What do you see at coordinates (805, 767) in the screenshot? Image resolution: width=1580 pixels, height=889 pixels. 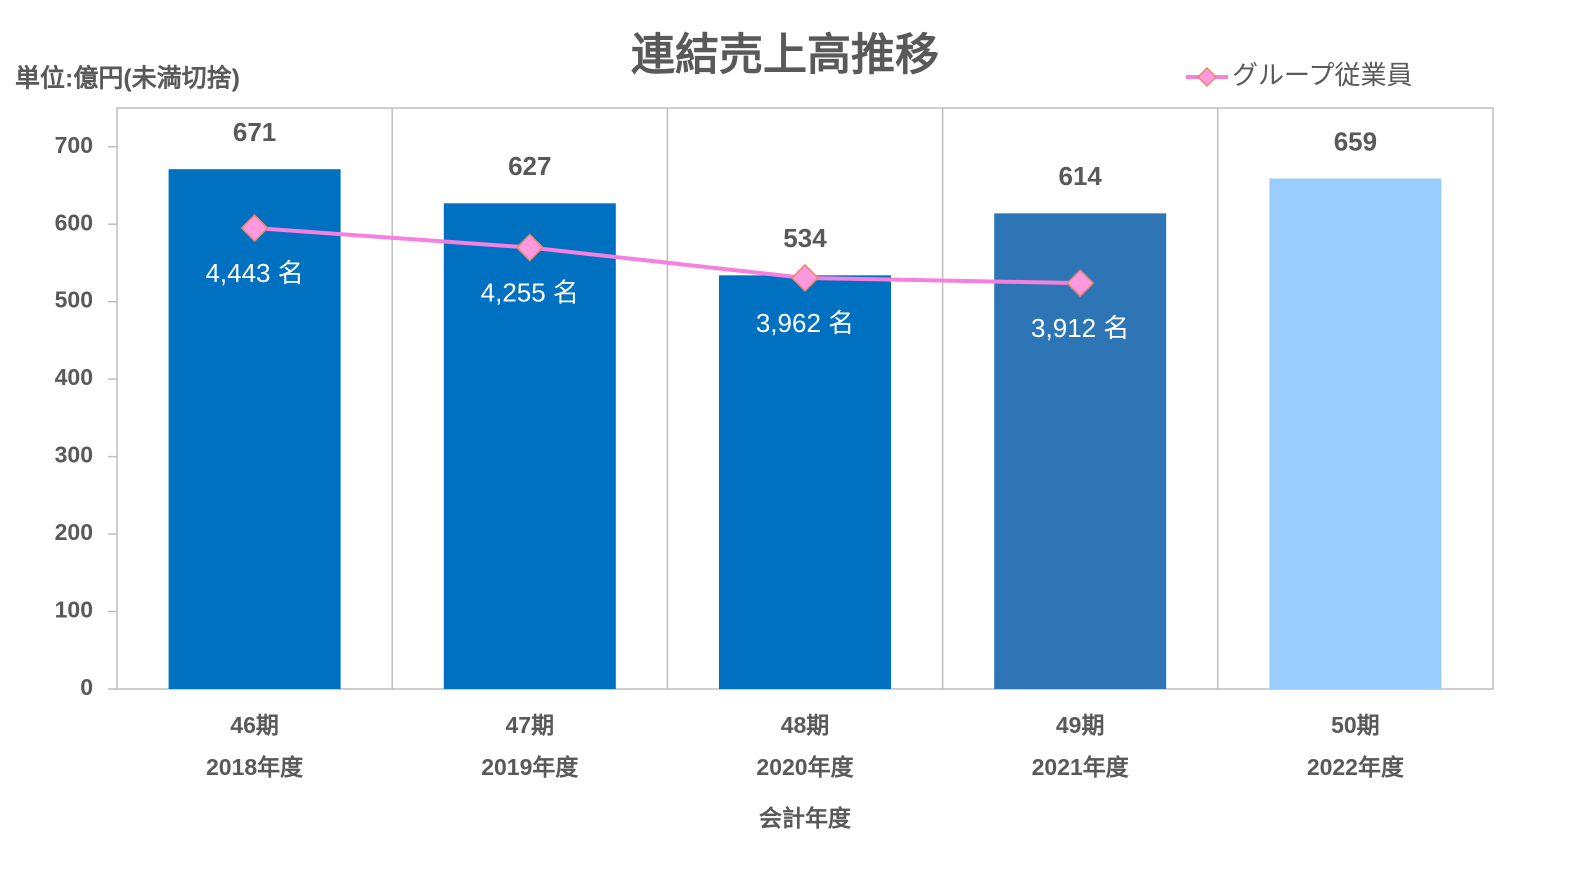 I see `x-tick-label: 2020年度` at bounding box center [805, 767].